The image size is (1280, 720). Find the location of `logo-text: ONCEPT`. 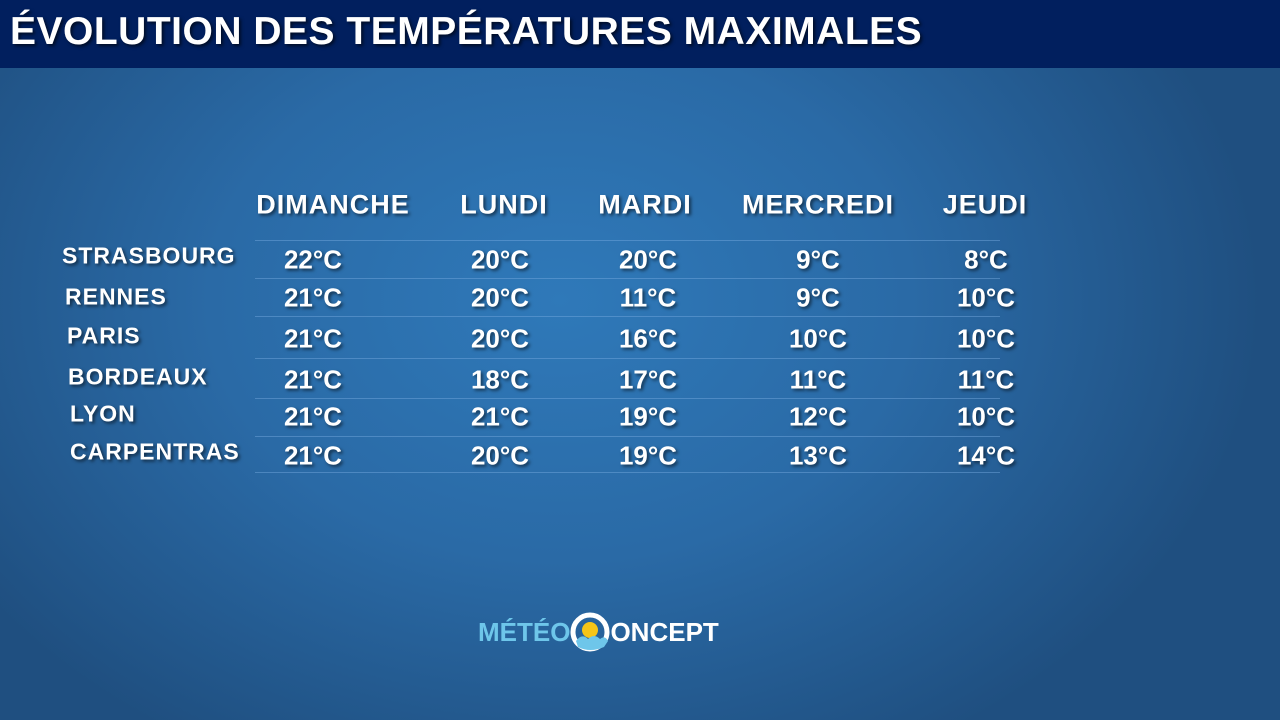

logo-text: ONCEPT is located at coordinates (664, 631).